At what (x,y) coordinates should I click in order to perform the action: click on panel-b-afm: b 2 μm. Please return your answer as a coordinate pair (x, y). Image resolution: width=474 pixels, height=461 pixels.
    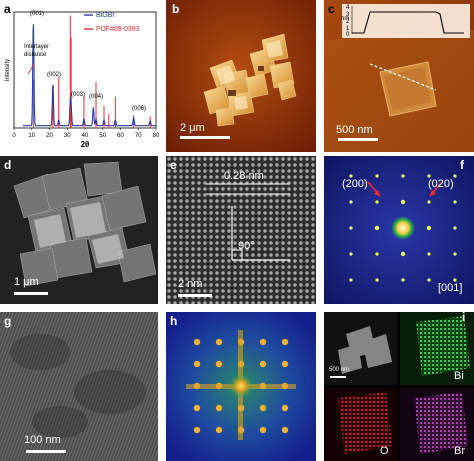
    Looking at the image, I should click on (241, 76).